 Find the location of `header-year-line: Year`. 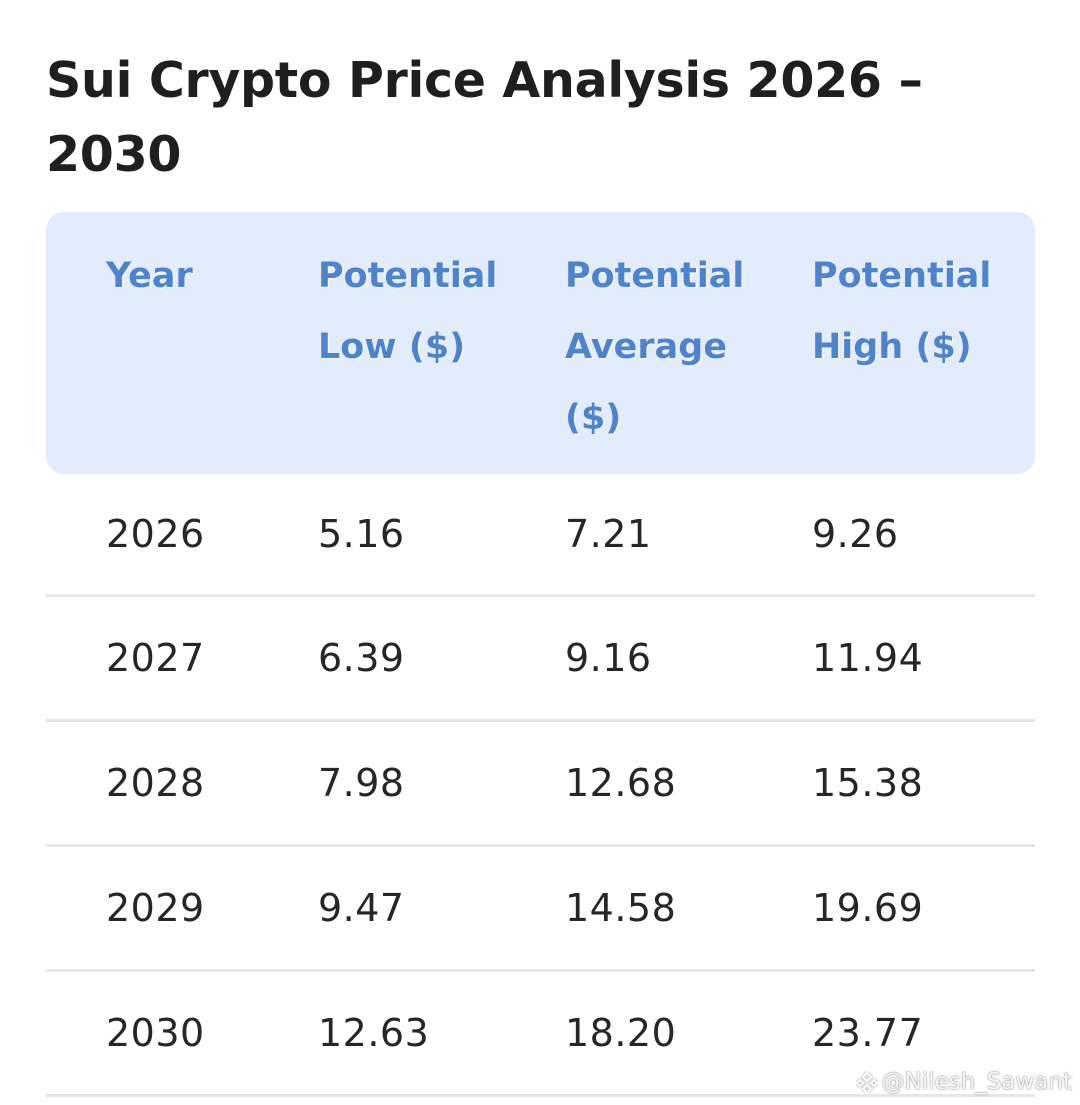

header-year-line: Year is located at coordinates (149, 276).